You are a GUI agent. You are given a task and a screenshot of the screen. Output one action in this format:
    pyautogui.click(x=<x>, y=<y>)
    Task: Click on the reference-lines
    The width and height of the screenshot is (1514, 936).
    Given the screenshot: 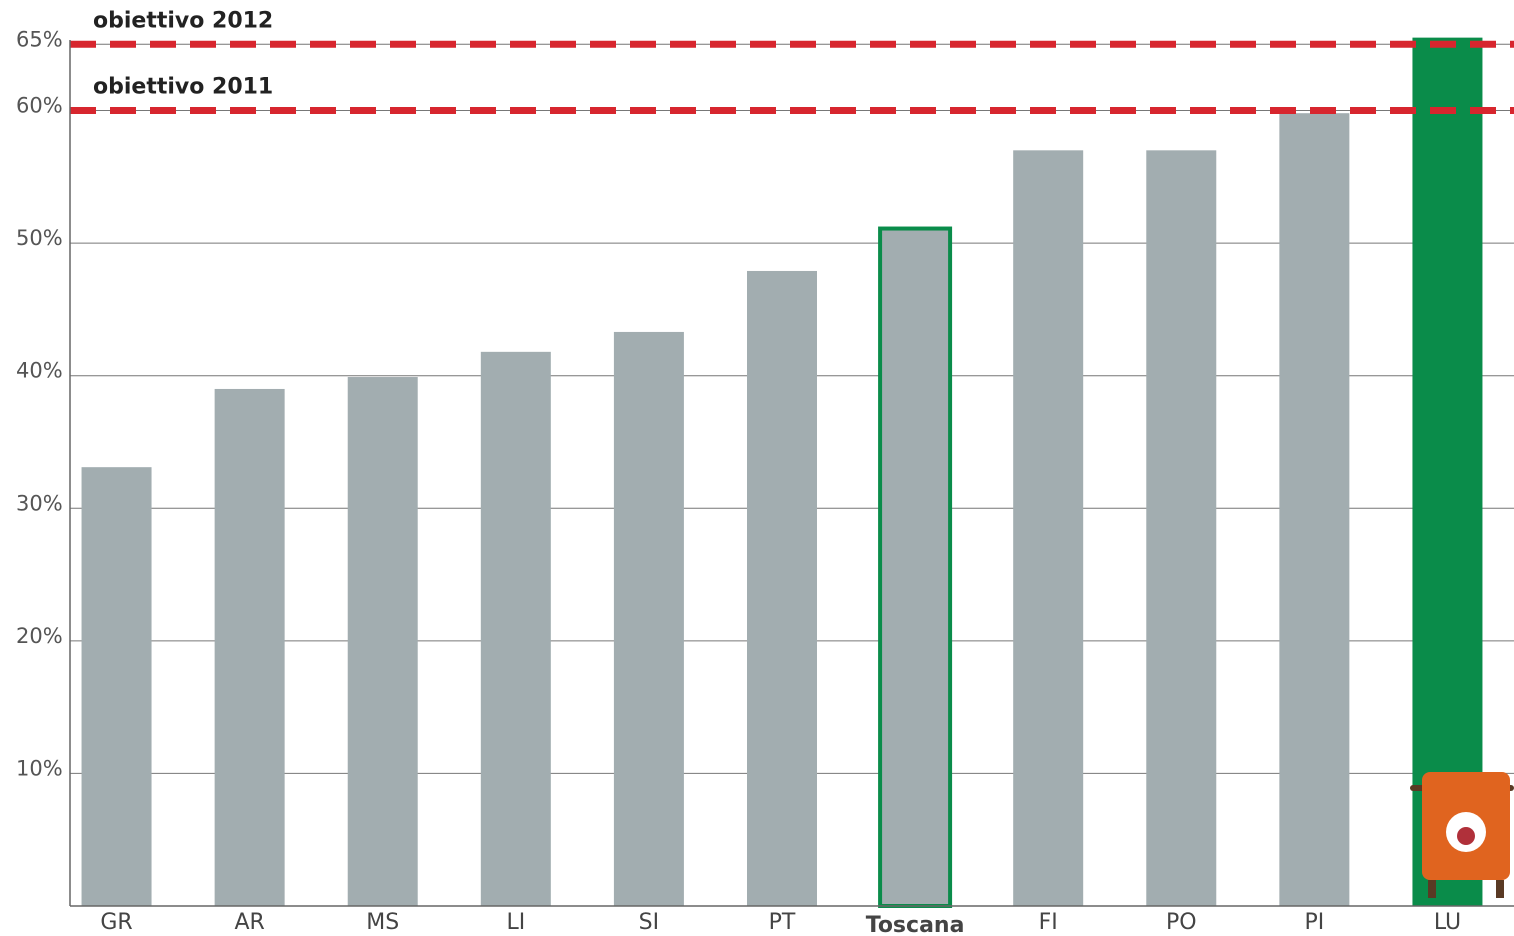 What is the action you would take?
    pyautogui.click(x=792, y=77)
    